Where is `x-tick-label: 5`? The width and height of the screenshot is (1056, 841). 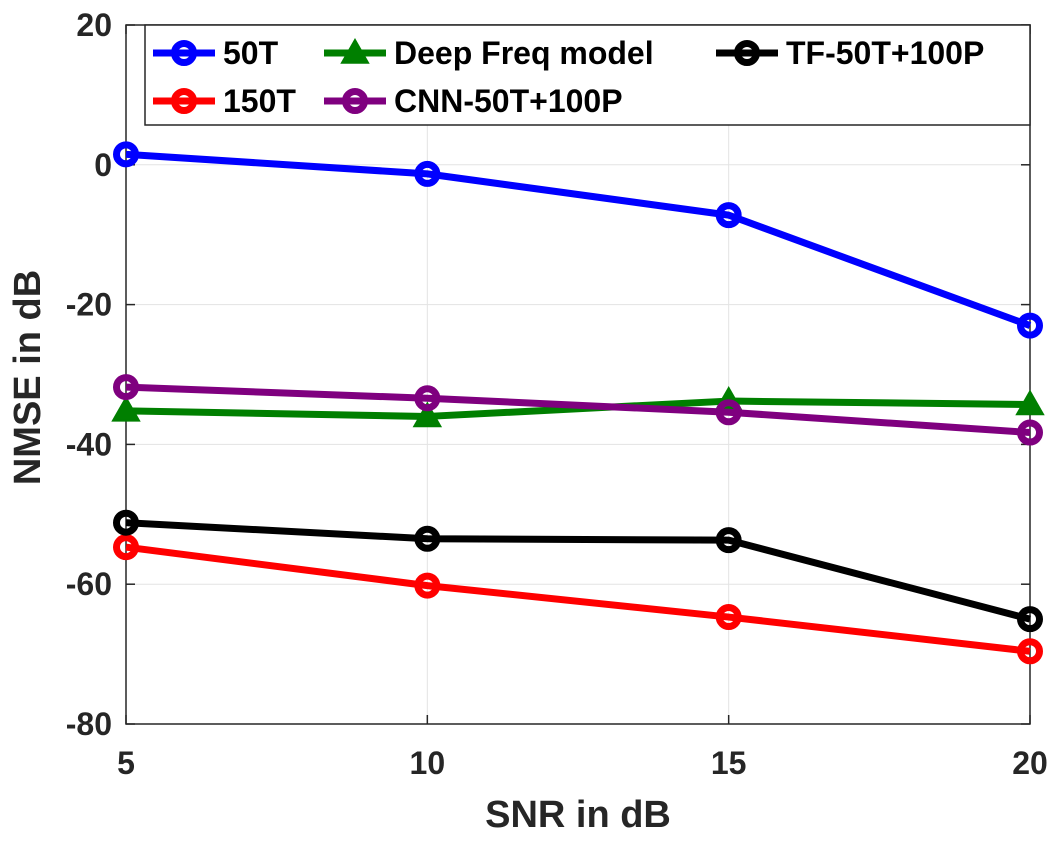
x-tick-label: 5 is located at coordinates (126, 763).